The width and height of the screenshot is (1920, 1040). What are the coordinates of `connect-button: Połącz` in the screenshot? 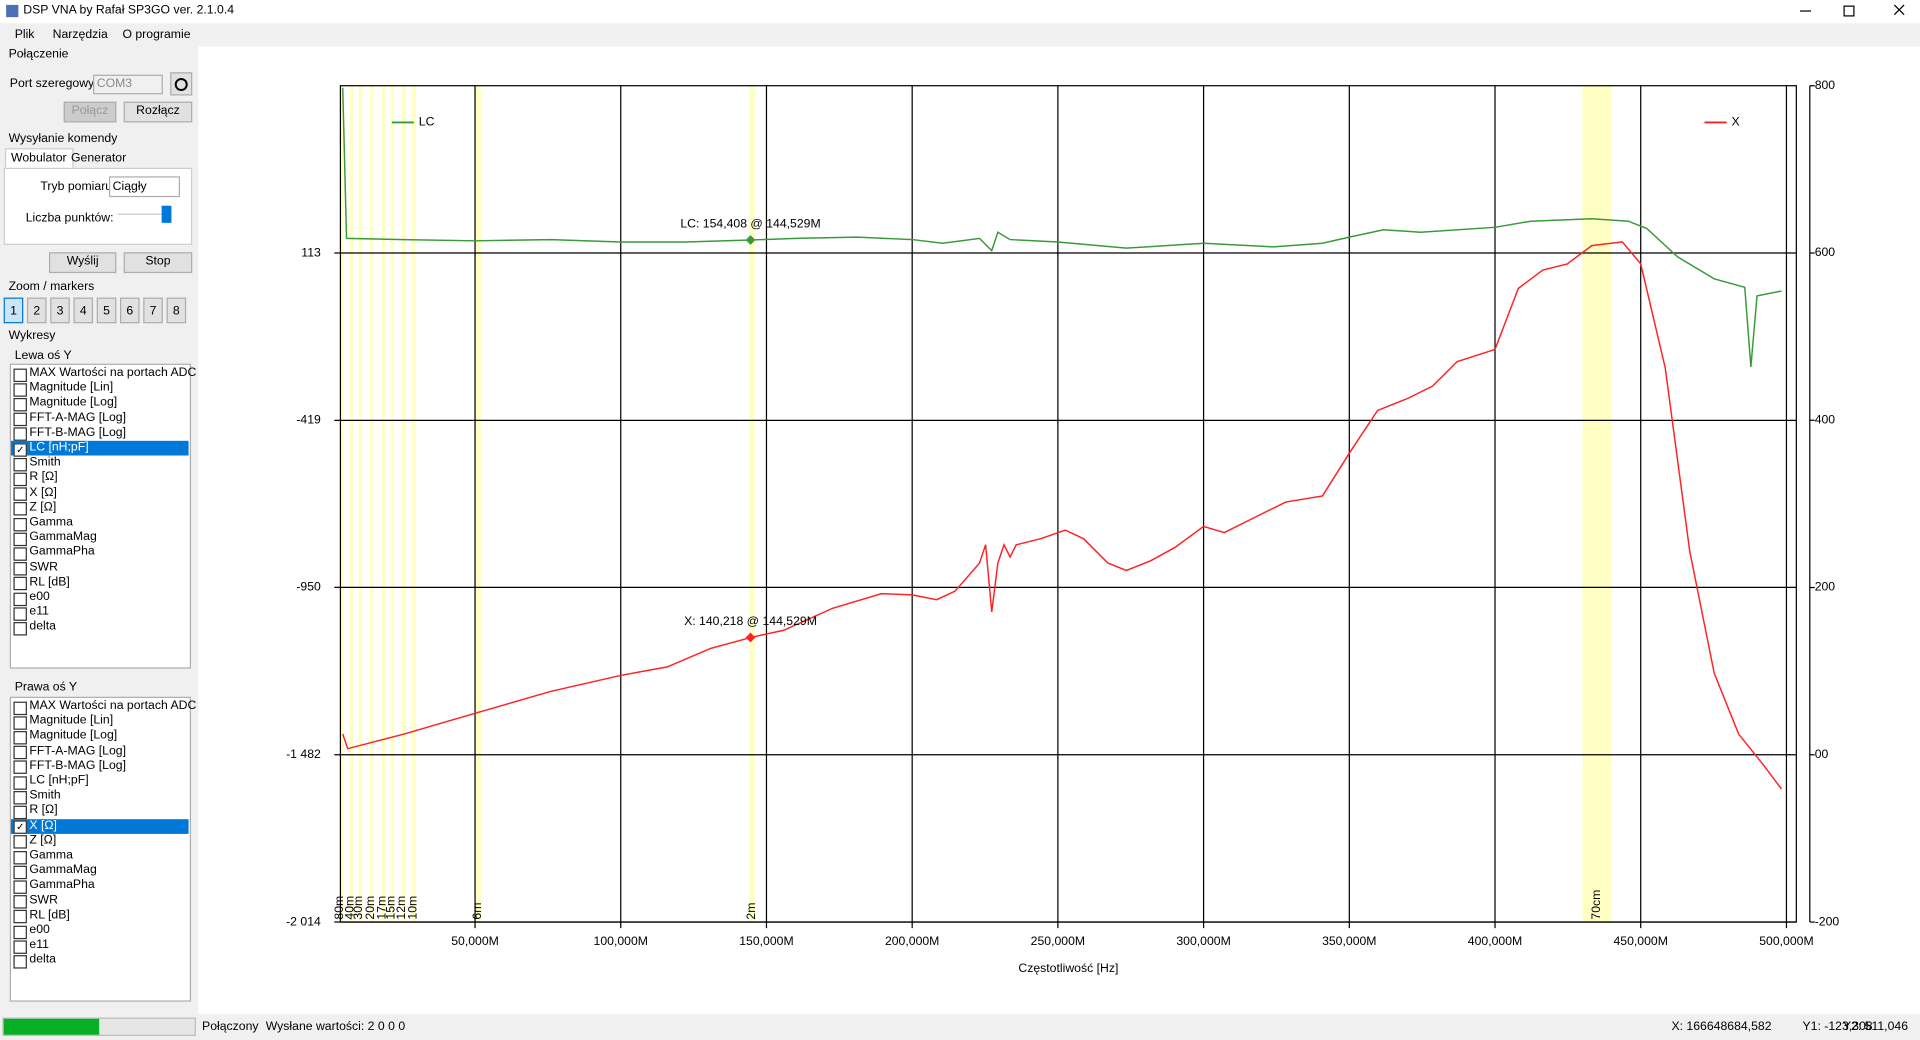 It's located at (90, 112).